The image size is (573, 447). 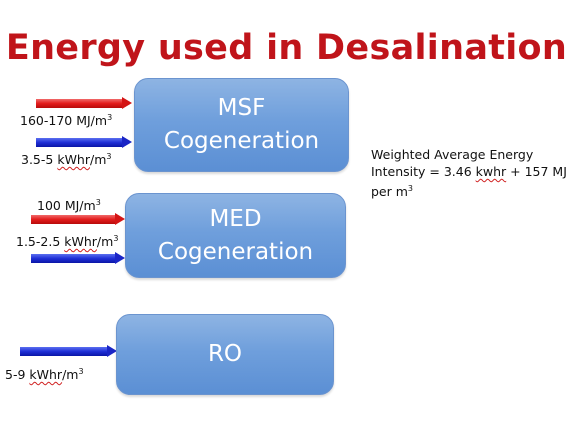 I want to click on ro-box: RO, so click(x=225, y=354).